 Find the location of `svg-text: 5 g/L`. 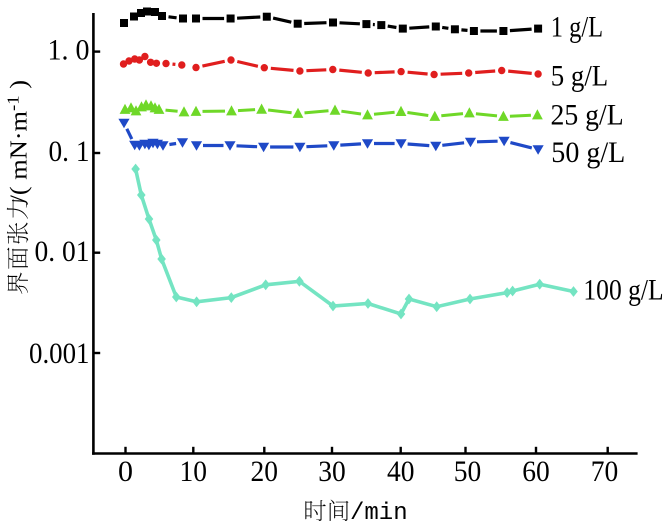

svg-text: 5 g/L is located at coordinates (579, 76).